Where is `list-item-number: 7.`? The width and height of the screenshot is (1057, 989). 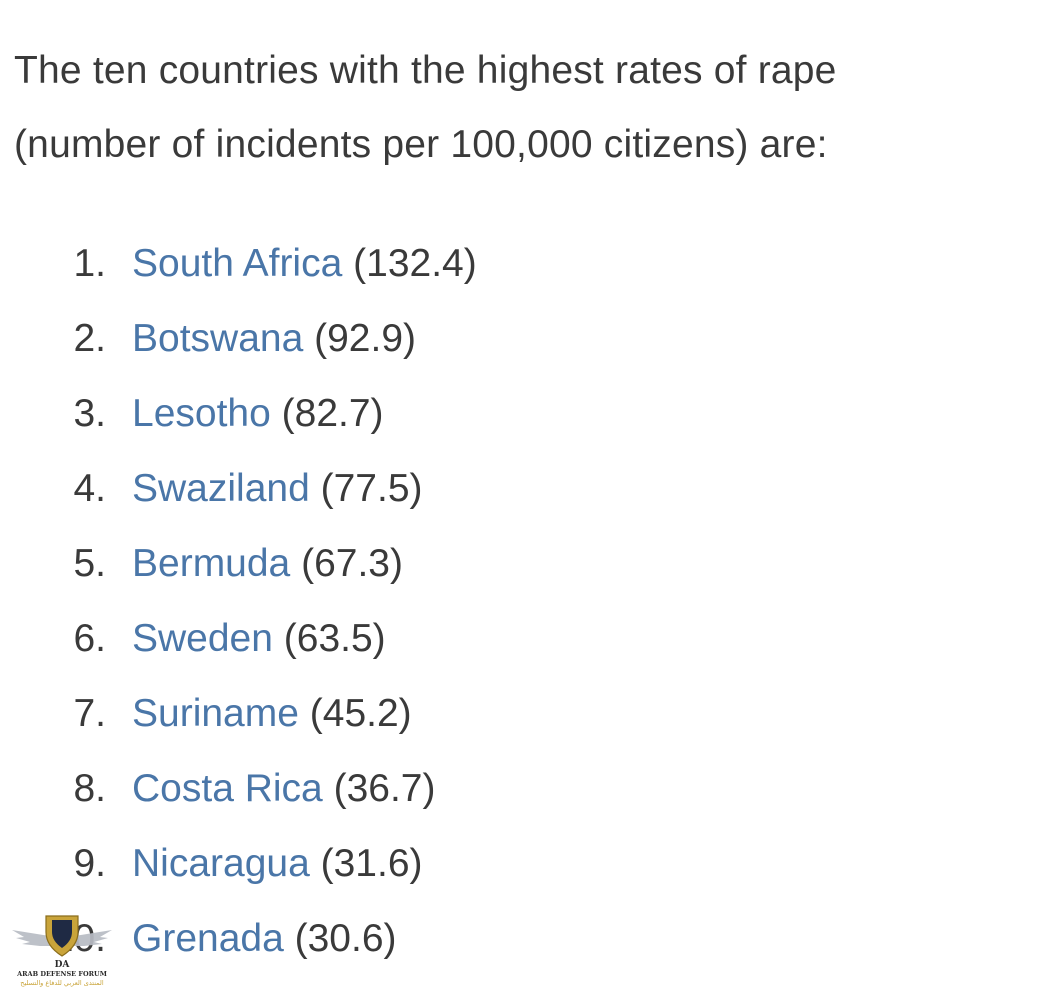 list-item-number: 7. is located at coordinates (89, 713).